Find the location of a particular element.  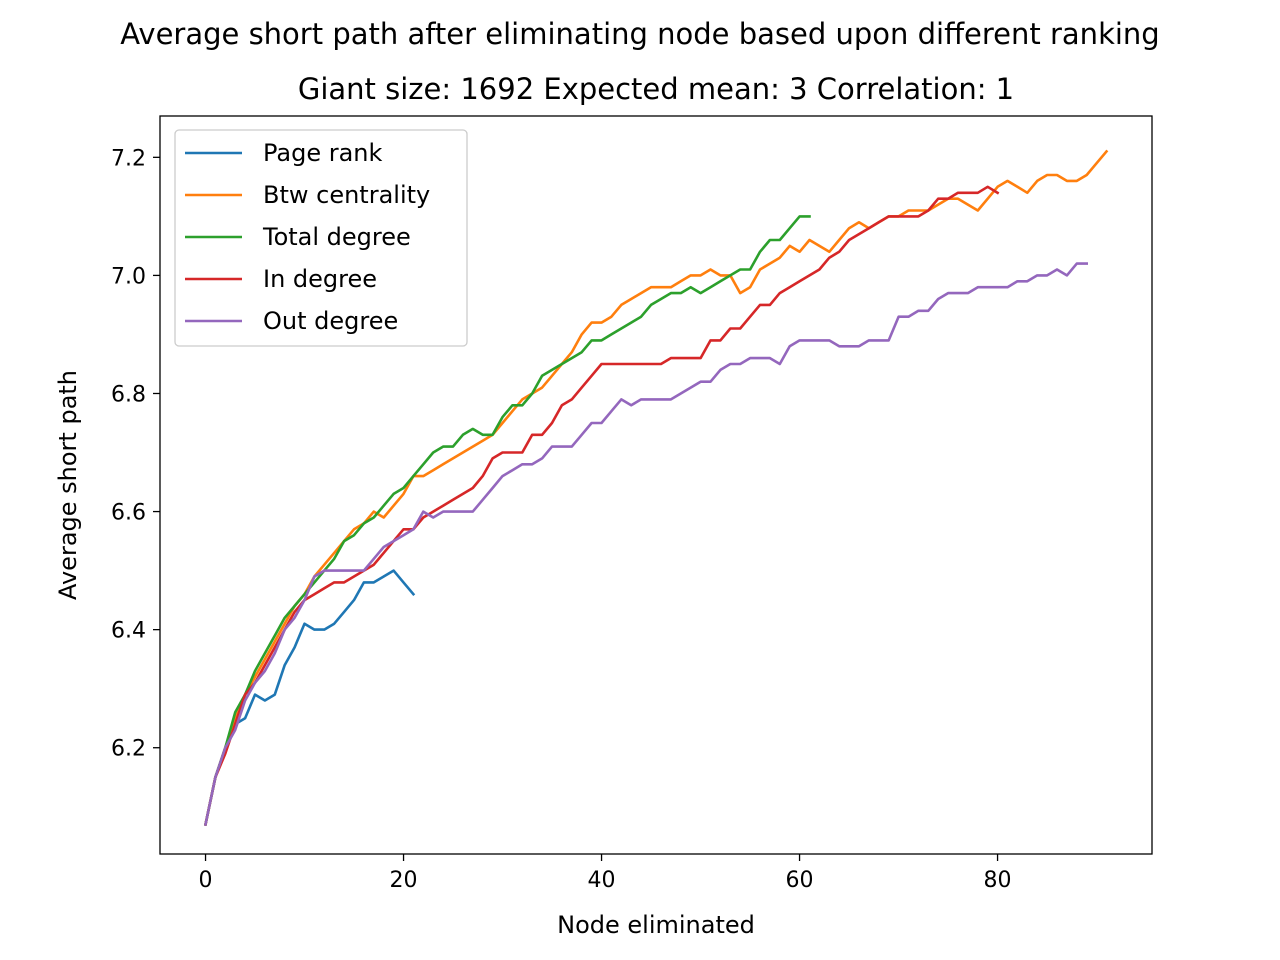

y-axis-label: Average short path is located at coordinates (68, 485).